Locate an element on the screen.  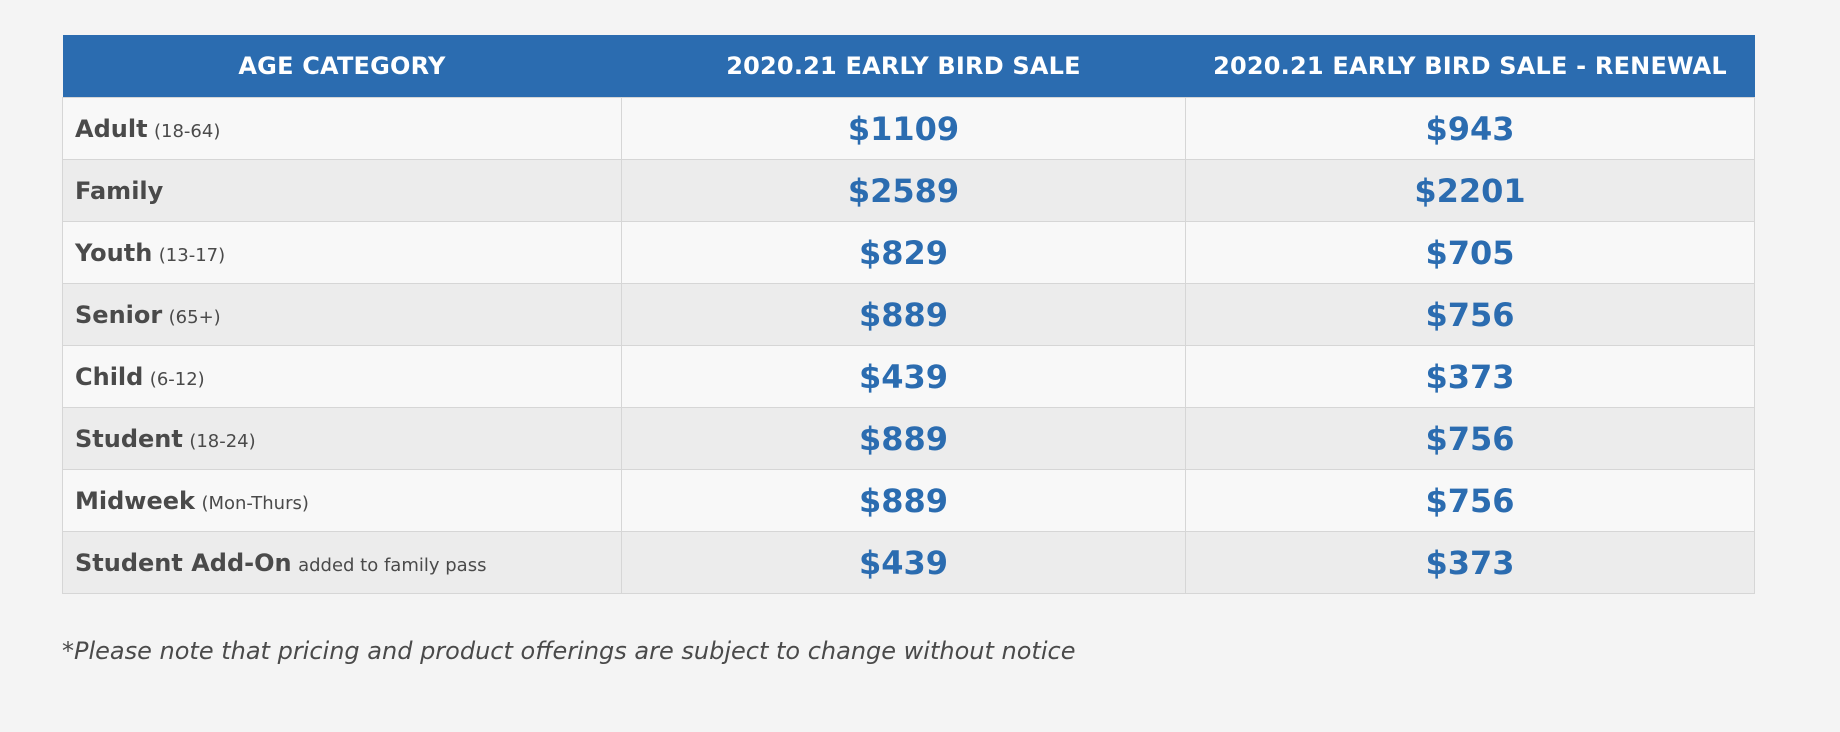
table-row: Youth (13-17) $829 $705 is located at coordinates (908, 252).